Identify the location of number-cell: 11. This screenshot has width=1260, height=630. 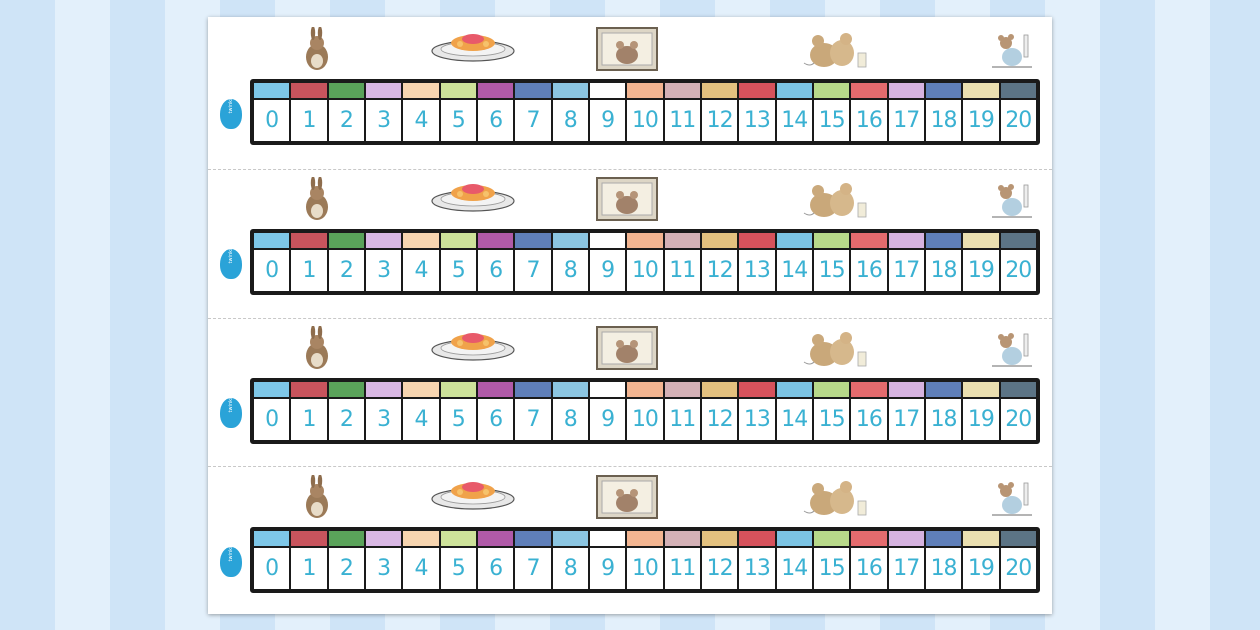
(682, 112).